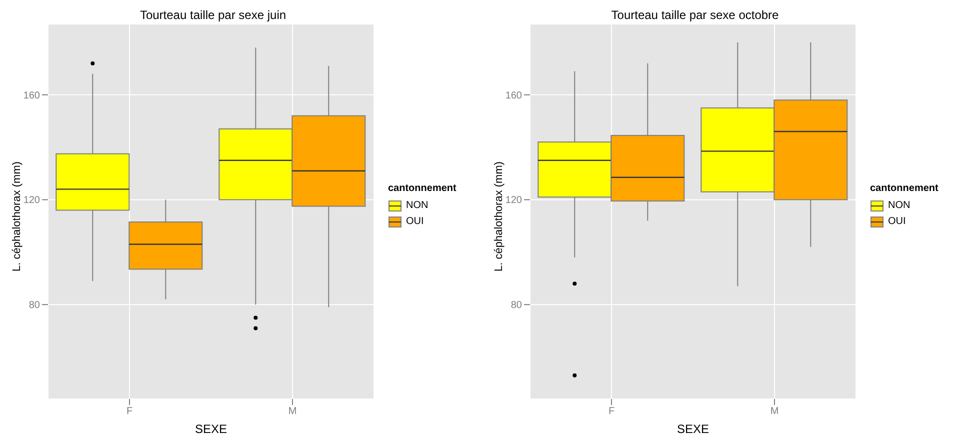  Describe the element at coordinates (695, 15) in the screenshot. I see `chart-title: Tourteau taille par sexe octobre` at that location.